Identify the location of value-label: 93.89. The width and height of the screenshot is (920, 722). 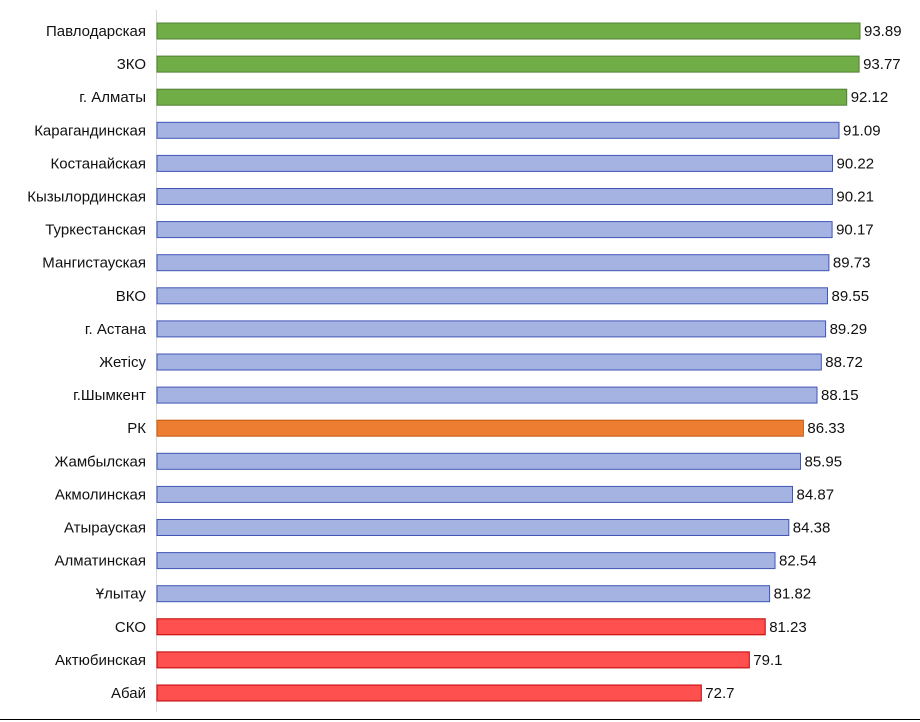
(883, 31).